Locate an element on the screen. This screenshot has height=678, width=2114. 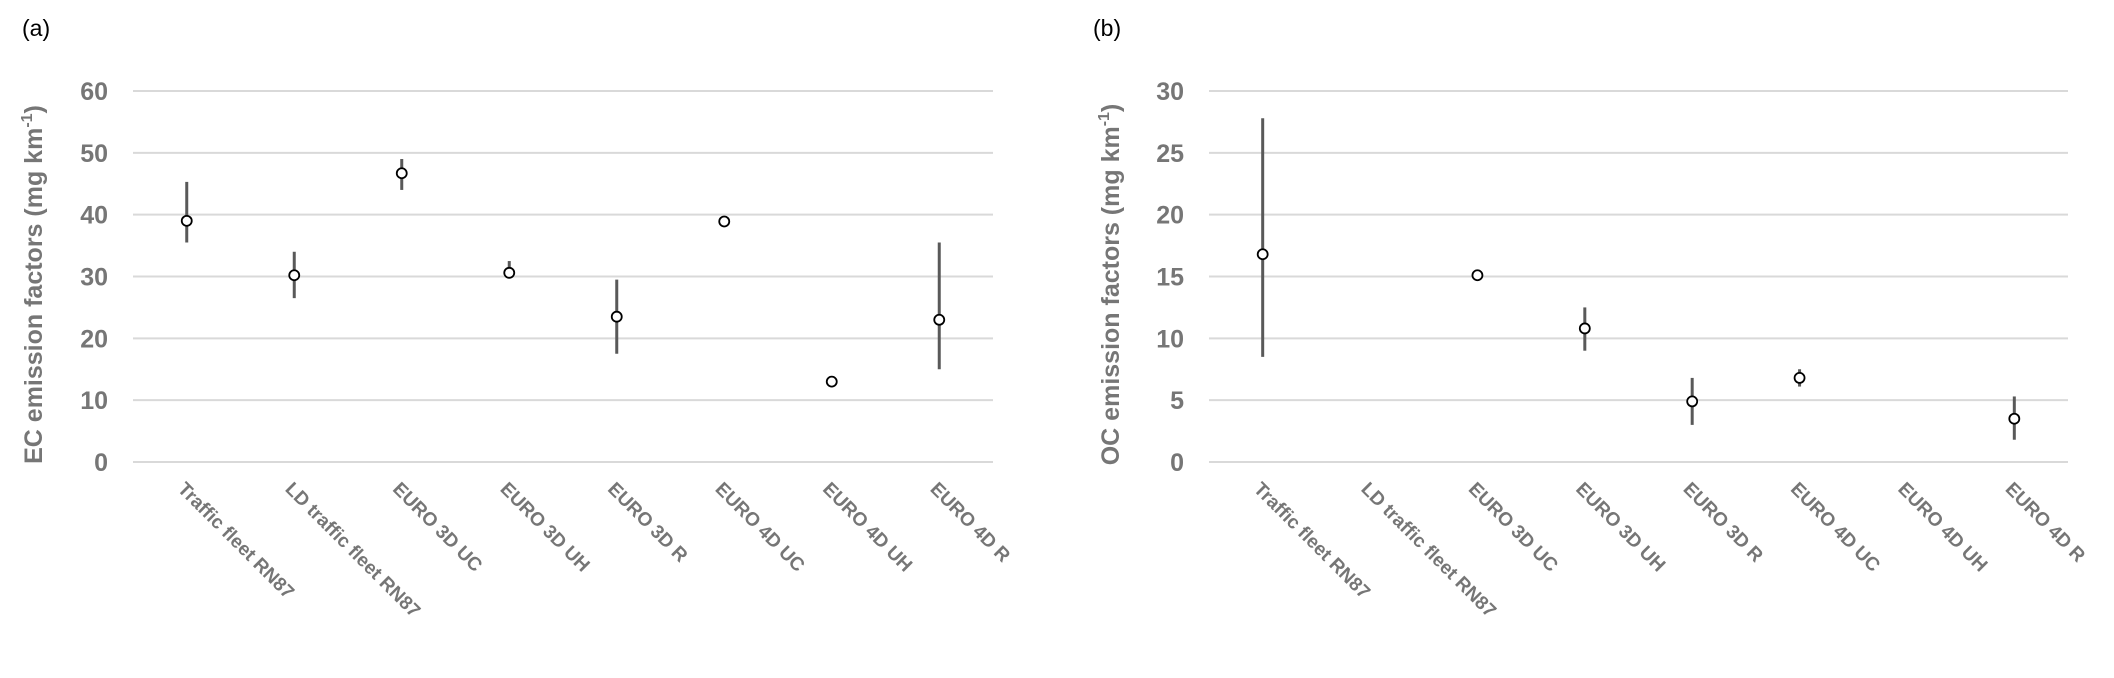
y-axis-title: EC emission factors (mg km-1) is located at coordinates (33, 284).